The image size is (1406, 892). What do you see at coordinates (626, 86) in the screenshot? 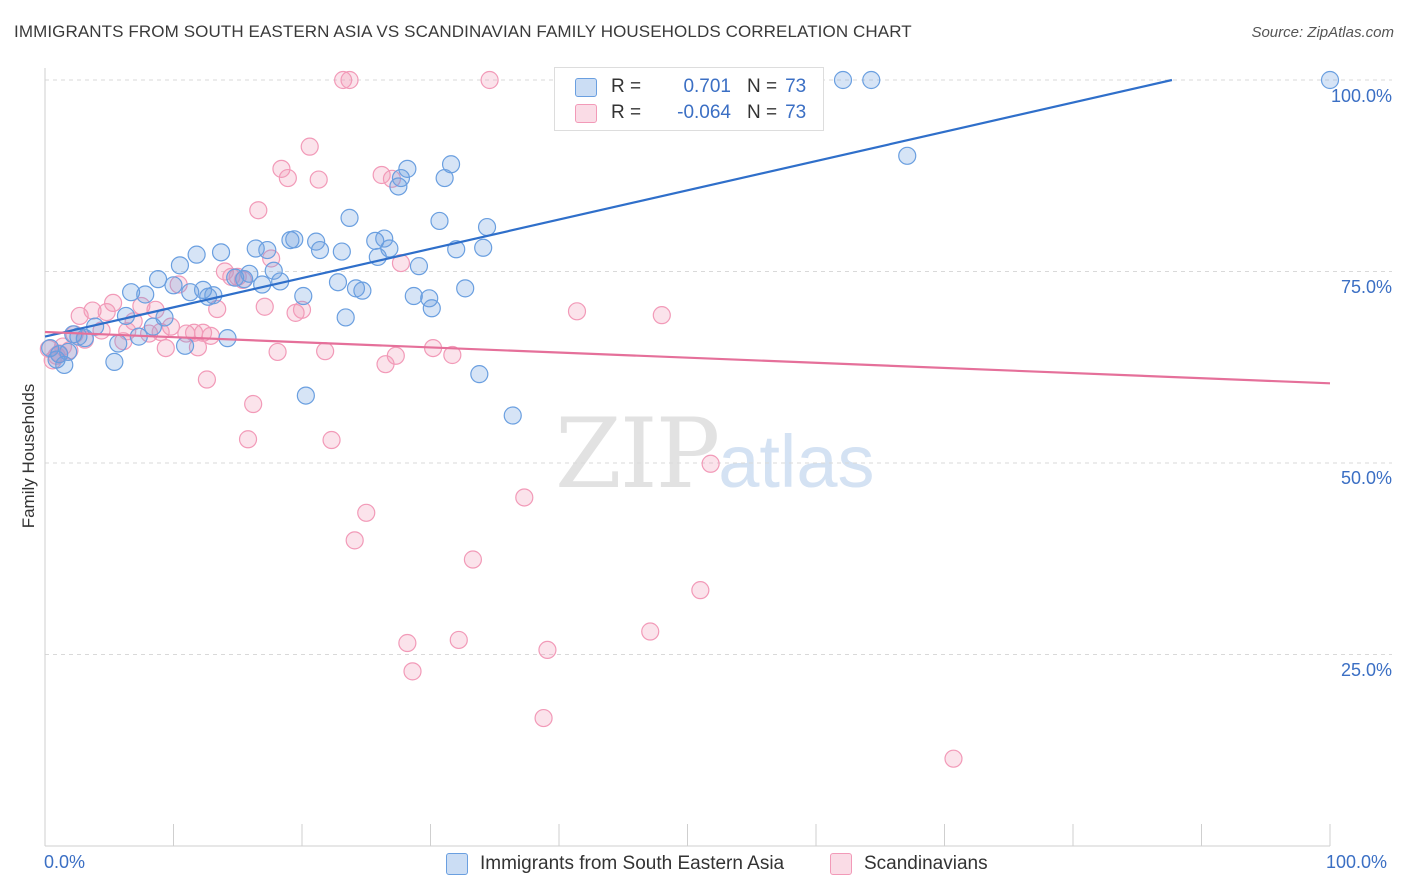
I see `blue-r-label: R =` at bounding box center [626, 86].